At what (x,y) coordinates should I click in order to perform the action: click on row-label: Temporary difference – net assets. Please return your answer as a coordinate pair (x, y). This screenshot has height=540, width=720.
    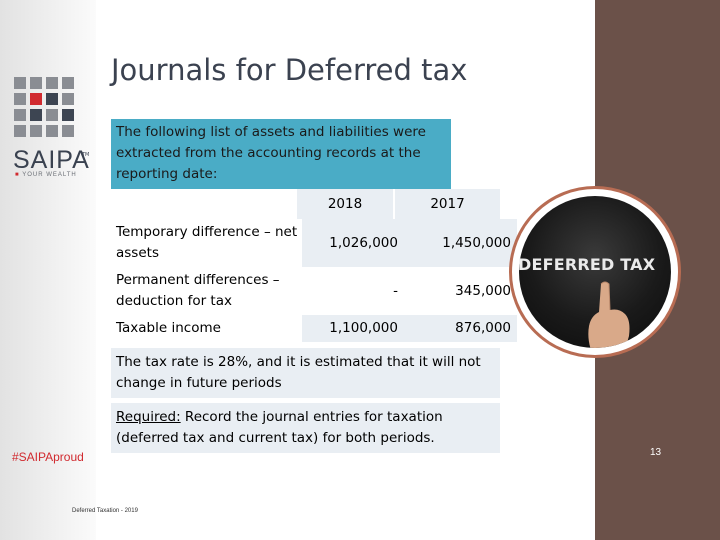
    Looking at the image, I should click on (207, 242).